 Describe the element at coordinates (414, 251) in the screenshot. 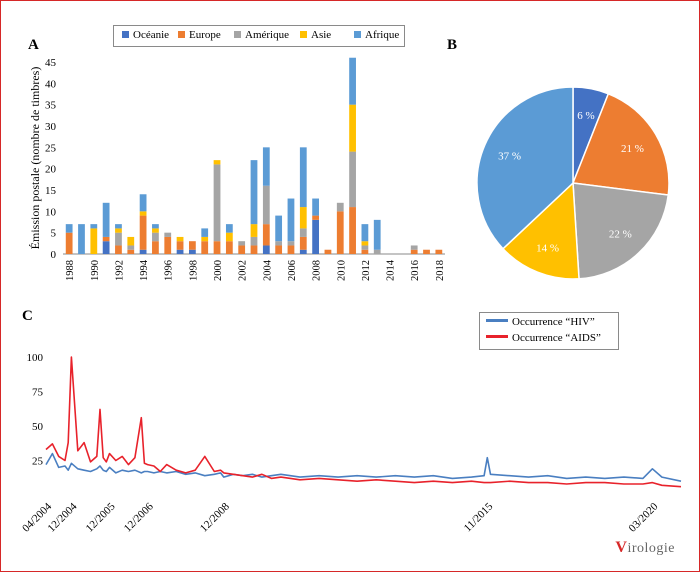

I see `bar-2016-Europe` at that location.